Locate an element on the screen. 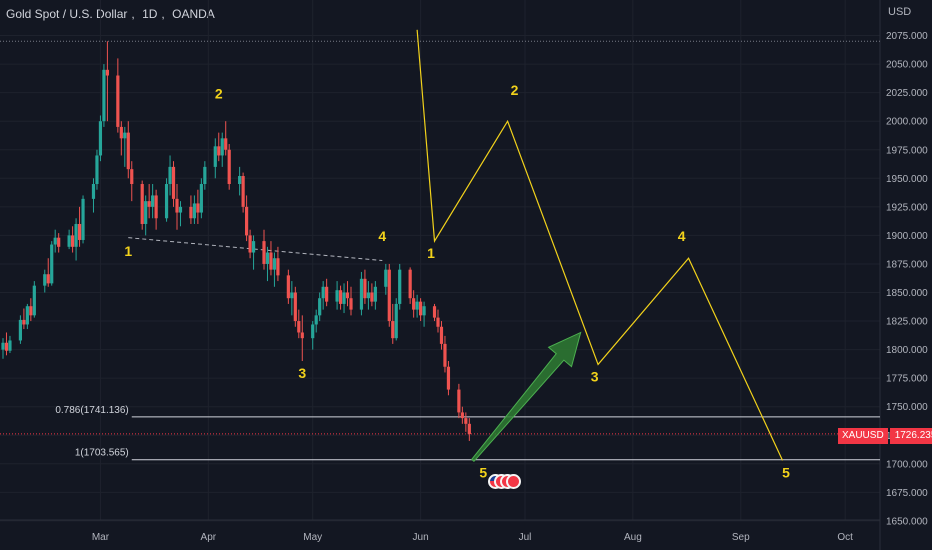 The image size is (932, 550). price-tick: 1775.000 is located at coordinates (907, 379).